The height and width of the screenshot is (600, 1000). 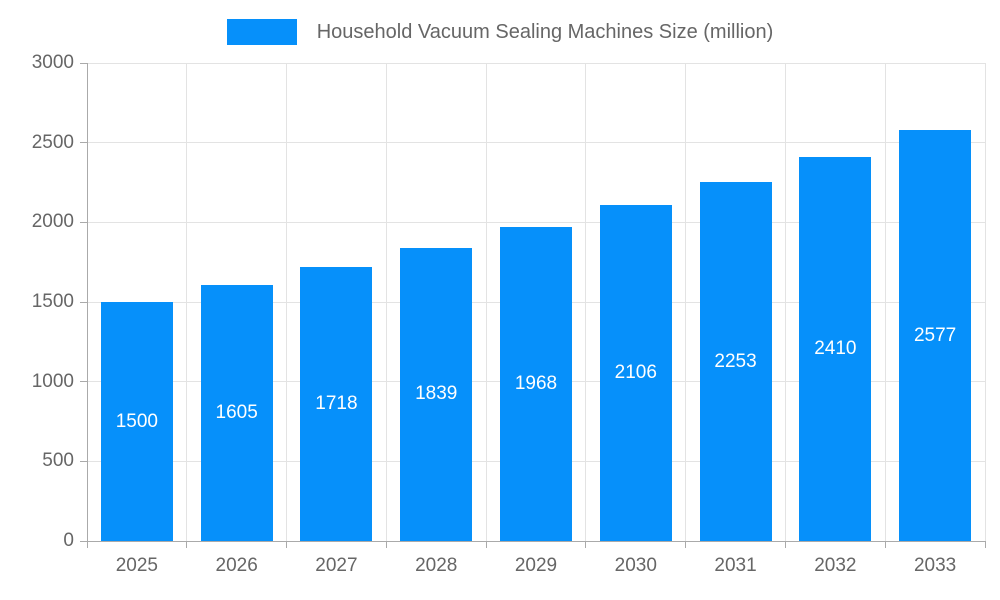 What do you see at coordinates (536, 541) in the screenshot?
I see `x-axis-line` at bounding box center [536, 541].